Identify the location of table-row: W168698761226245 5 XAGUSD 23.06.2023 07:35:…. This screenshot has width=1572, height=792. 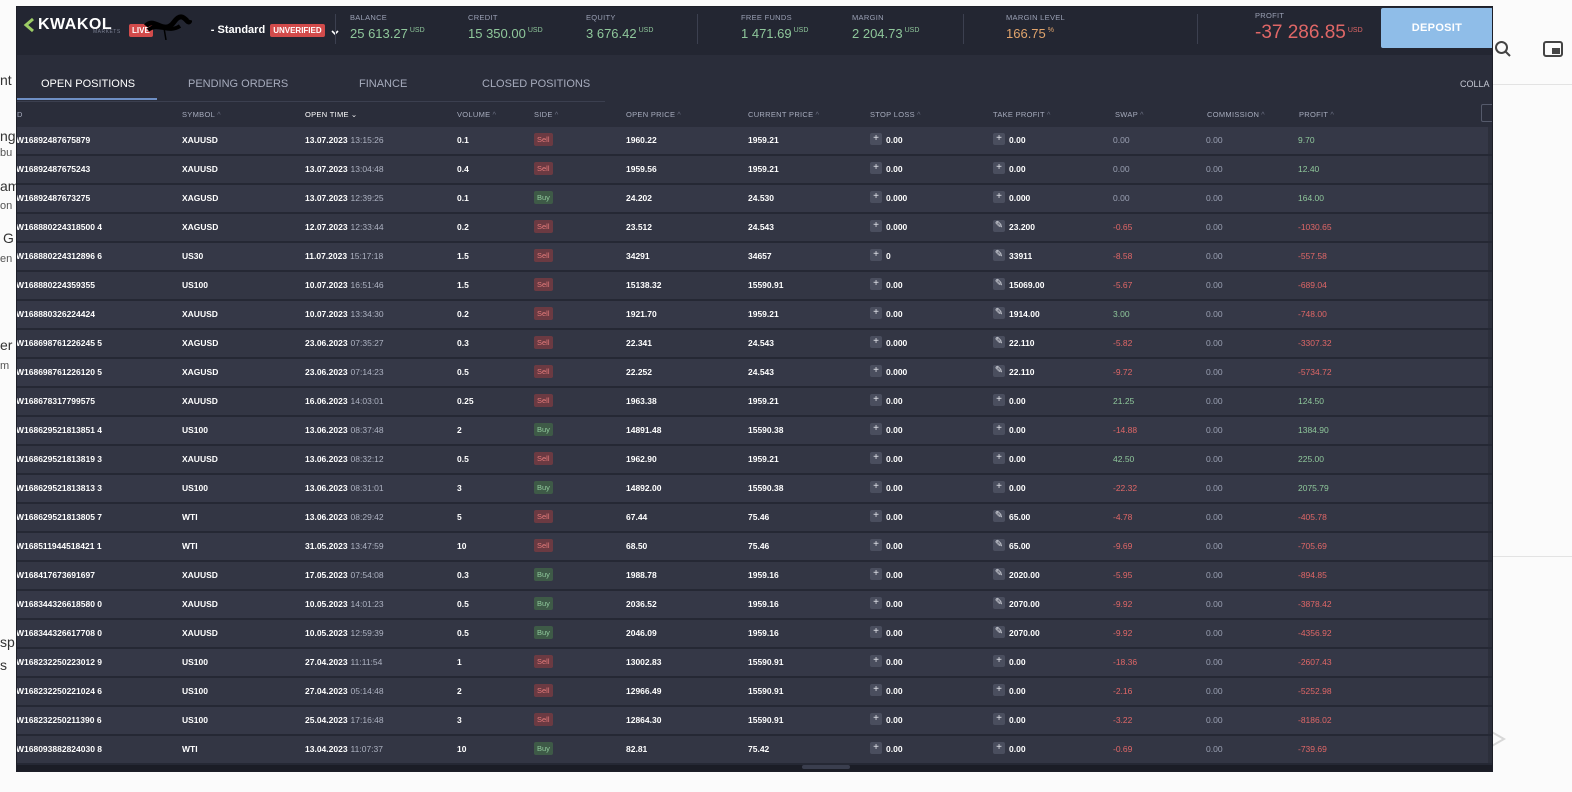
(754, 344).